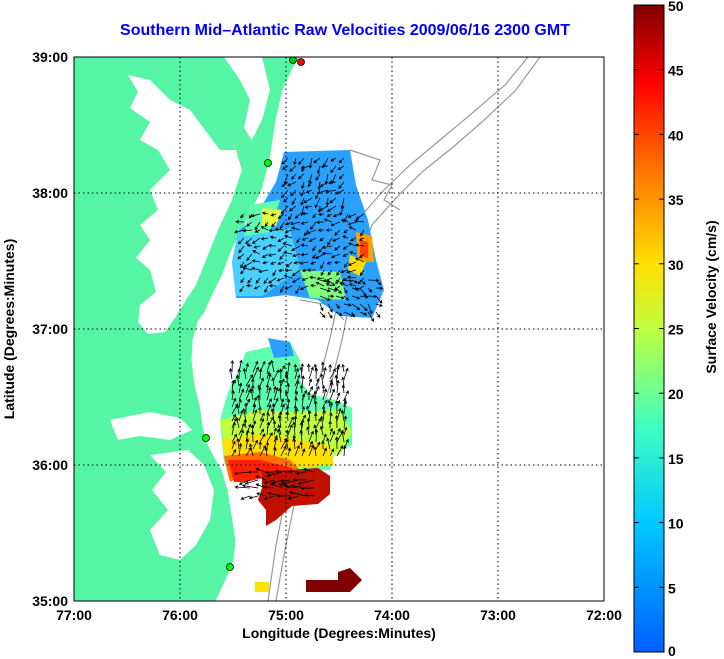 The width and height of the screenshot is (724, 659). I want to click on colorbar-tick-label: 5, so click(672, 588).